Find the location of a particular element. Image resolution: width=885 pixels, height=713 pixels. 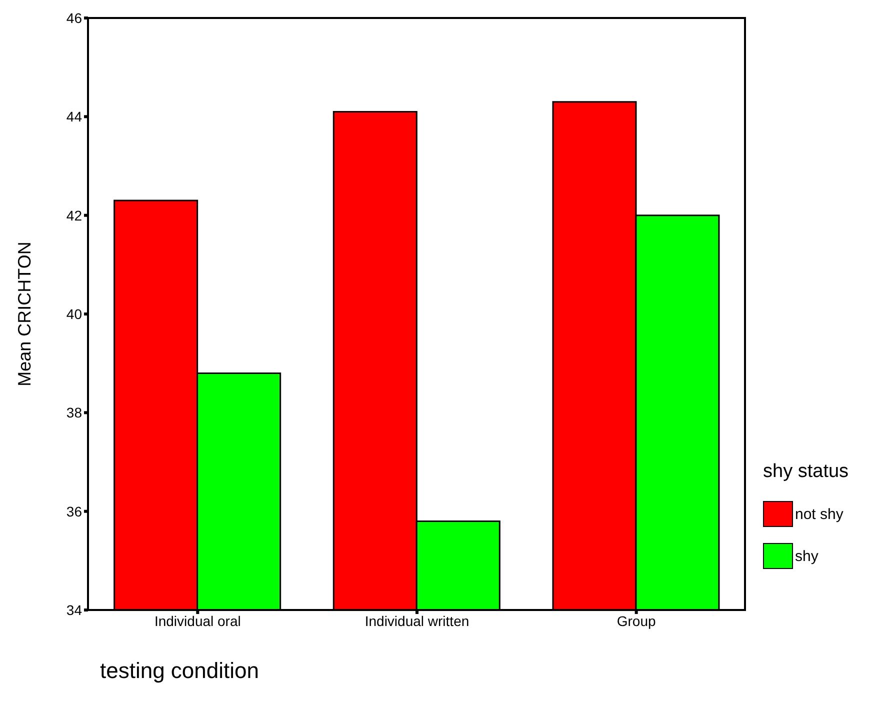

y-tick-label: 38 is located at coordinates (74, 412).